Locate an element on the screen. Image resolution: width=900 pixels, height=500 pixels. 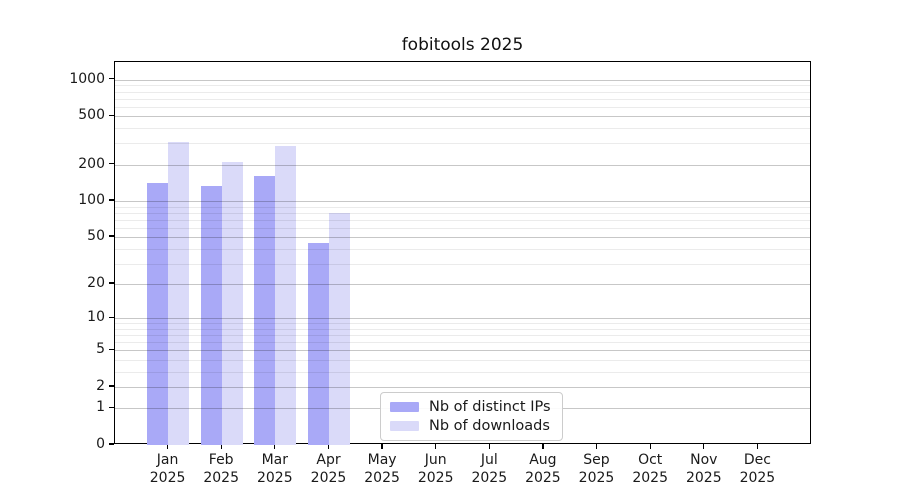
x-tick-label-oct: Oct 2025 is located at coordinates (650, 469).